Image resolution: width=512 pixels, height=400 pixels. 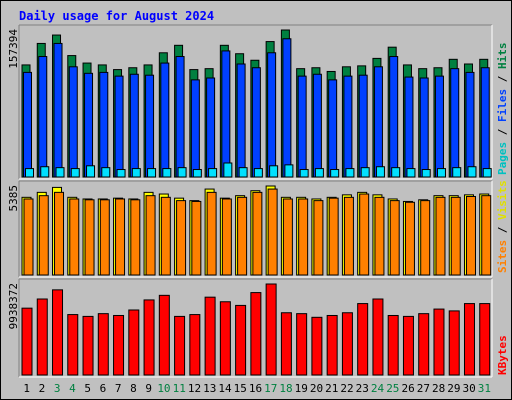 What do you see at coordinates (423, 388) in the screenshot?
I see `x-tick-label-27: 27` at bounding box center [423, 388].